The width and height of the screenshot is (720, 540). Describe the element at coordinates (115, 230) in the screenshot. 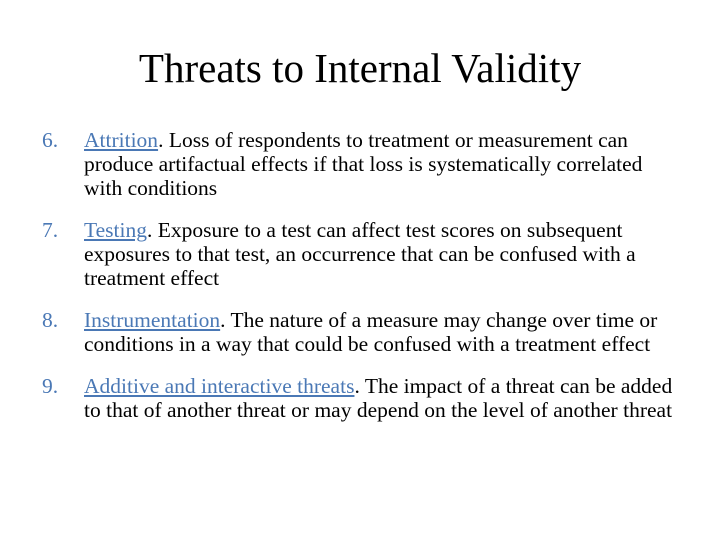

I see `testing-link: Testing` at that location.